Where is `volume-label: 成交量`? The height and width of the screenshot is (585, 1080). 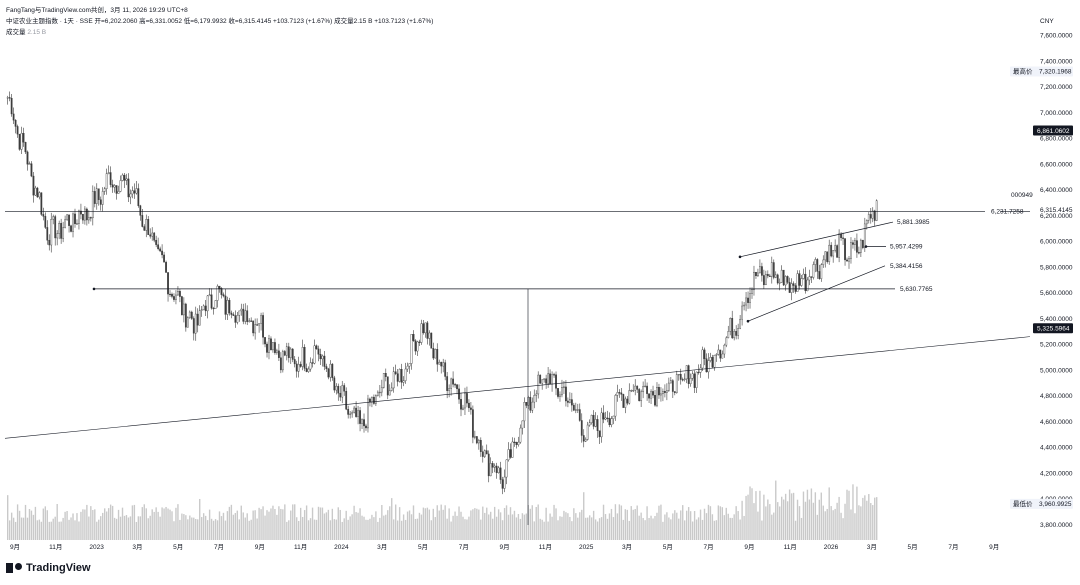
volume-label: 成交量 is located at coordinates (16, 32).